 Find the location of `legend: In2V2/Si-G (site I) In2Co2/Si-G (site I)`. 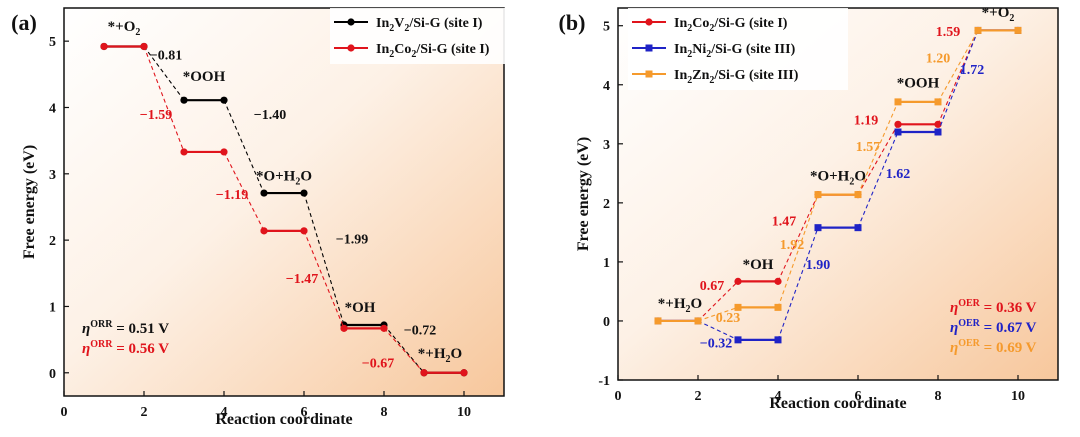

legend: In2V2/Si-G (site I) In2Co2/Si-G (site I) is located at coordinates (425, 36).